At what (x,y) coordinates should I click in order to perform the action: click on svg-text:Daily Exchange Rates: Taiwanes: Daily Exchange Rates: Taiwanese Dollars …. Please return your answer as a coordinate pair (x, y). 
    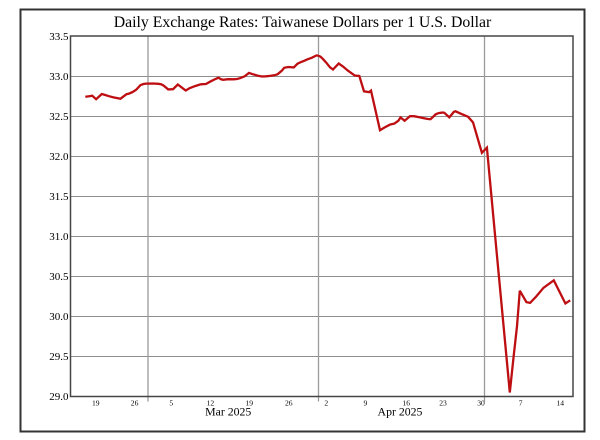
    Looking at the image, I should click on (303, 22).